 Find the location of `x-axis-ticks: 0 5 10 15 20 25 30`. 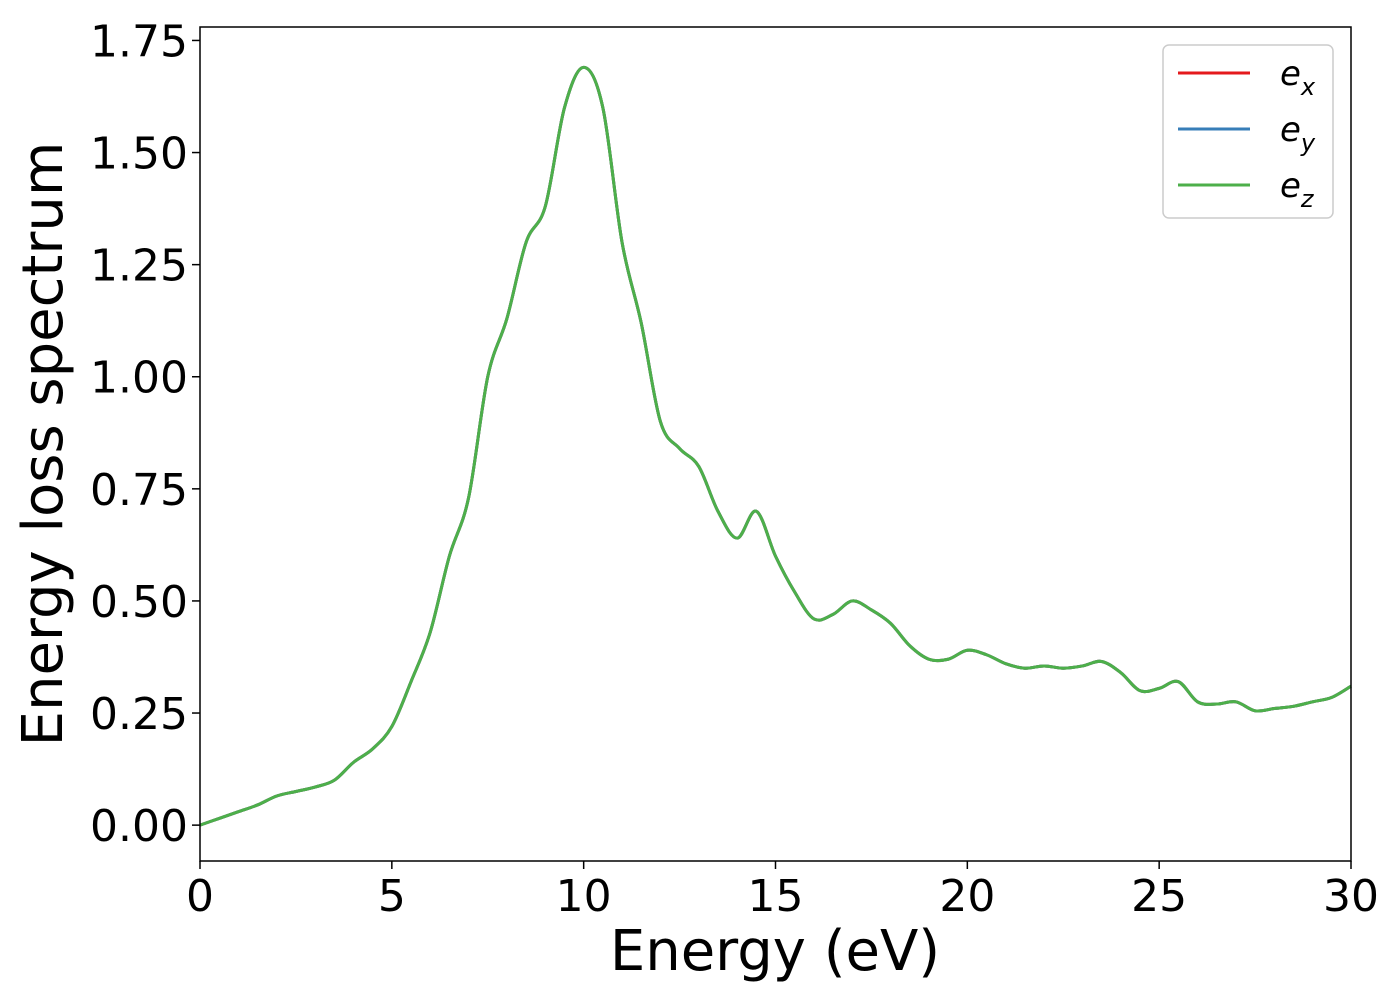

x-axis-ticks: 0 5 10 15 20 25 30 is located at coordinates (782, 891).